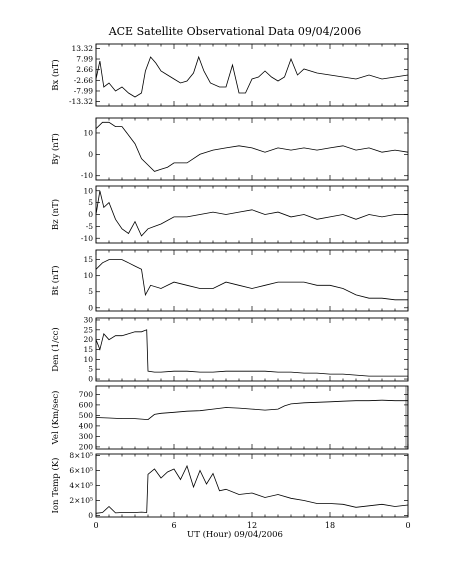  What do you see at coordinates (88, 329) in the screenshot?
I see `y-tick-label: 25` at bounding box center [88, 329].